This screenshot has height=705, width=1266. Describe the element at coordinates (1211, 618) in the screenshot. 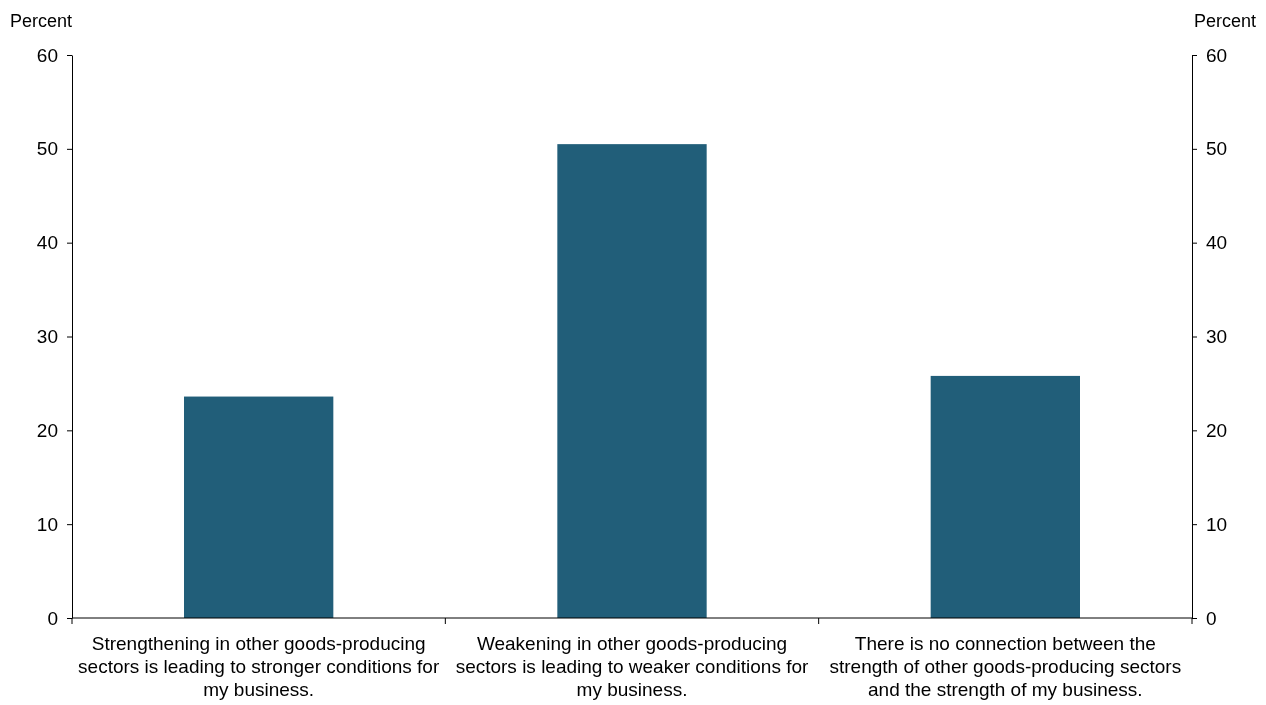

I see `y2-tick-label: 0` at that location.